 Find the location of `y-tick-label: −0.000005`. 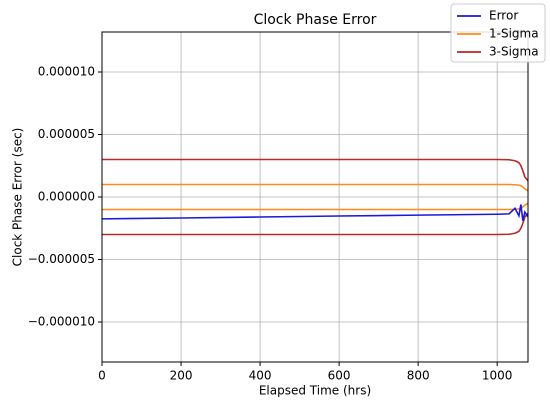

y-tick-label: −0.000005 is located at coordinates (61, 259).